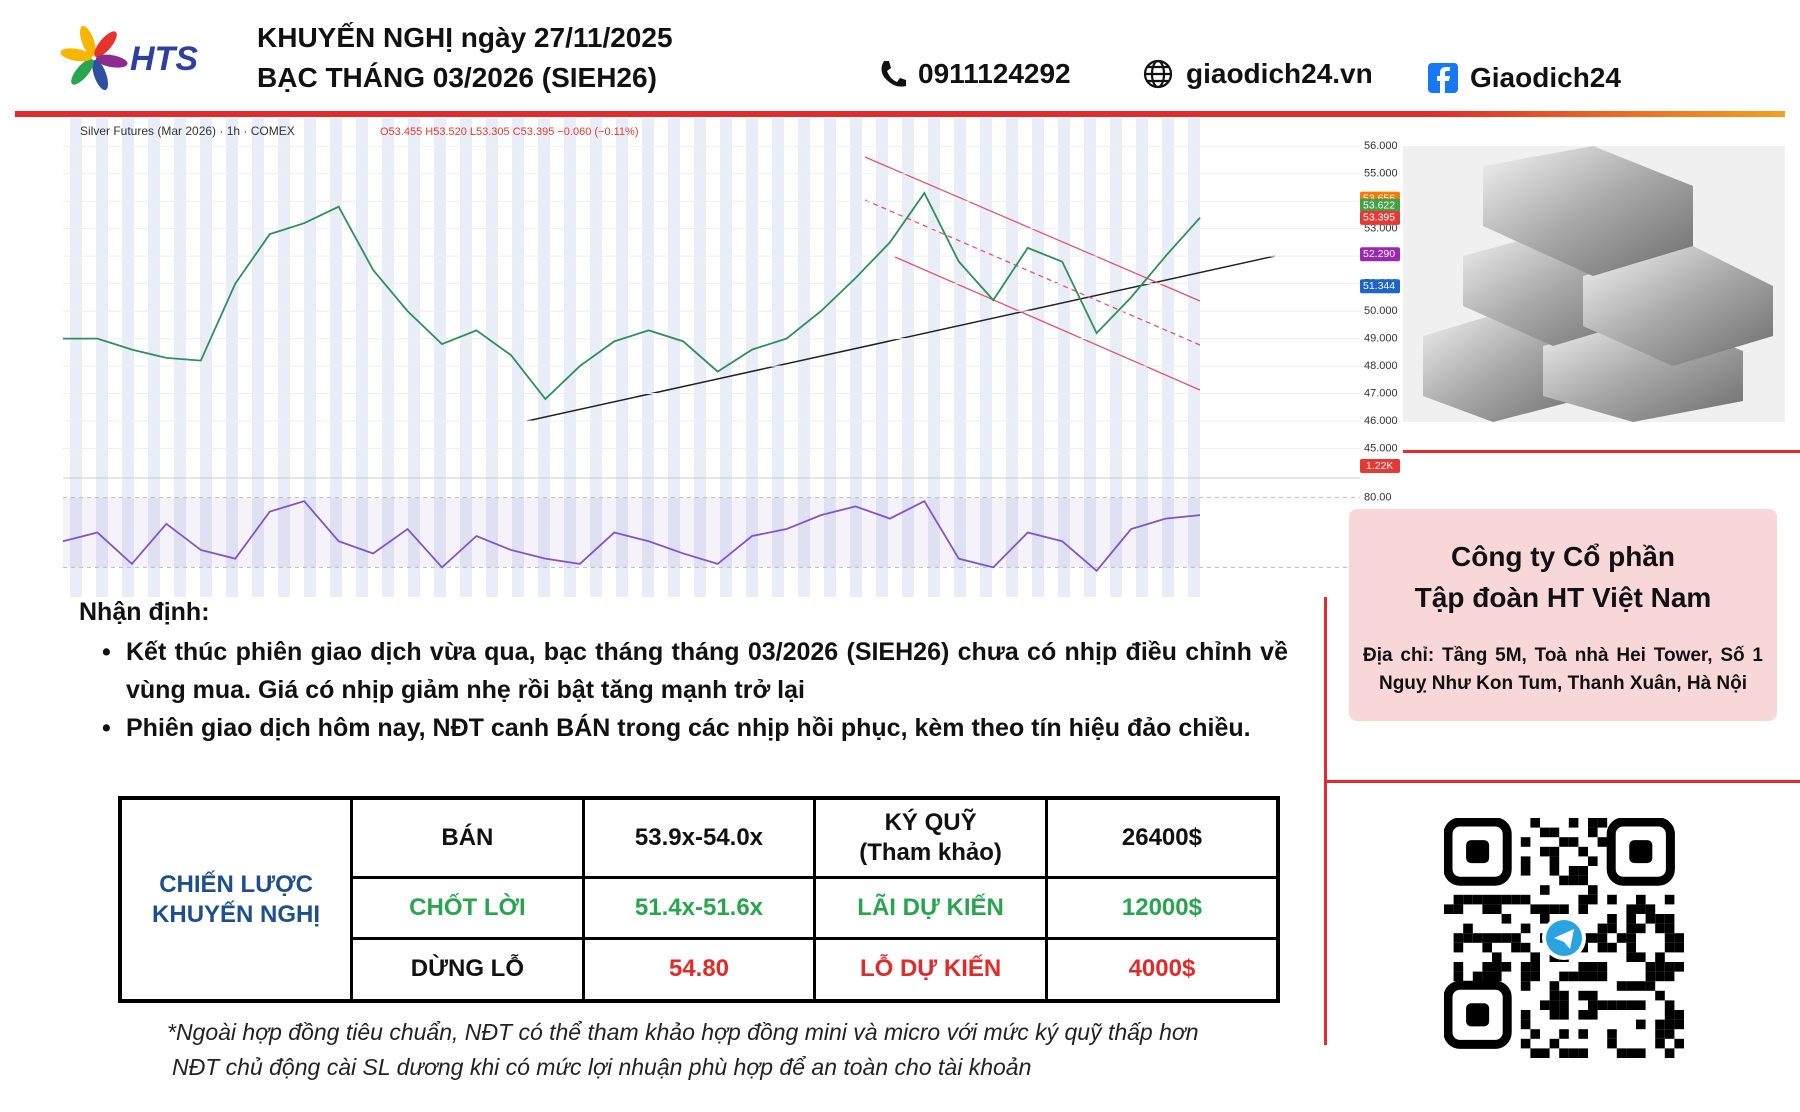 The height and width of the screenshot is (1112, 1800). Describe the element at coordinates (1381, 229) in the screenshot. I see `y-tick-label: 53.000` at that location.